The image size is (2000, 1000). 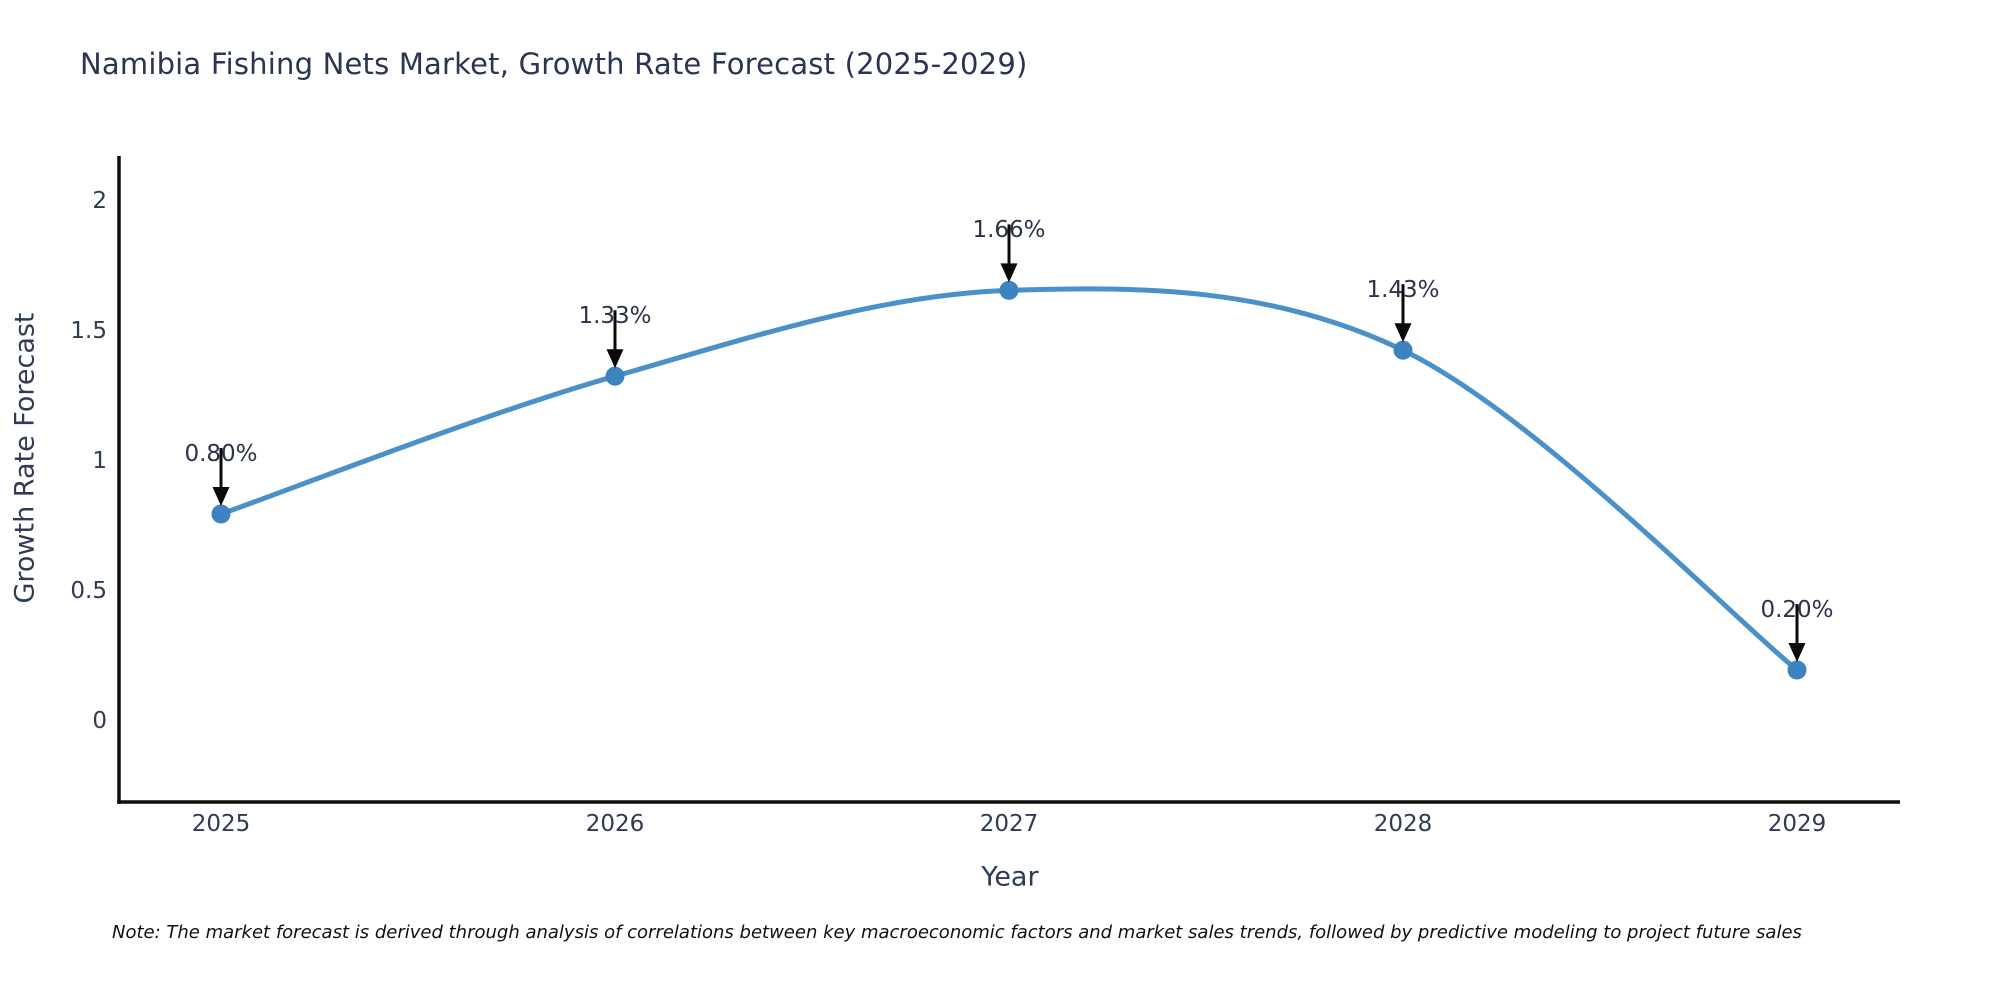 I want to click on y-tick-label: 1, so click(x=99, y=461).